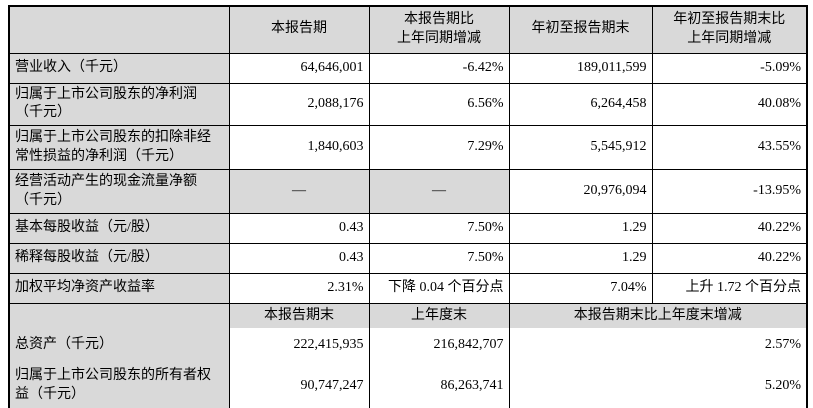 The width and height of the screenshot is (813, 408). What do you see at coordinates (580, 148) in the screenshot?
I see `cell-value: 5,545,912` at bounding box center [580, 148].